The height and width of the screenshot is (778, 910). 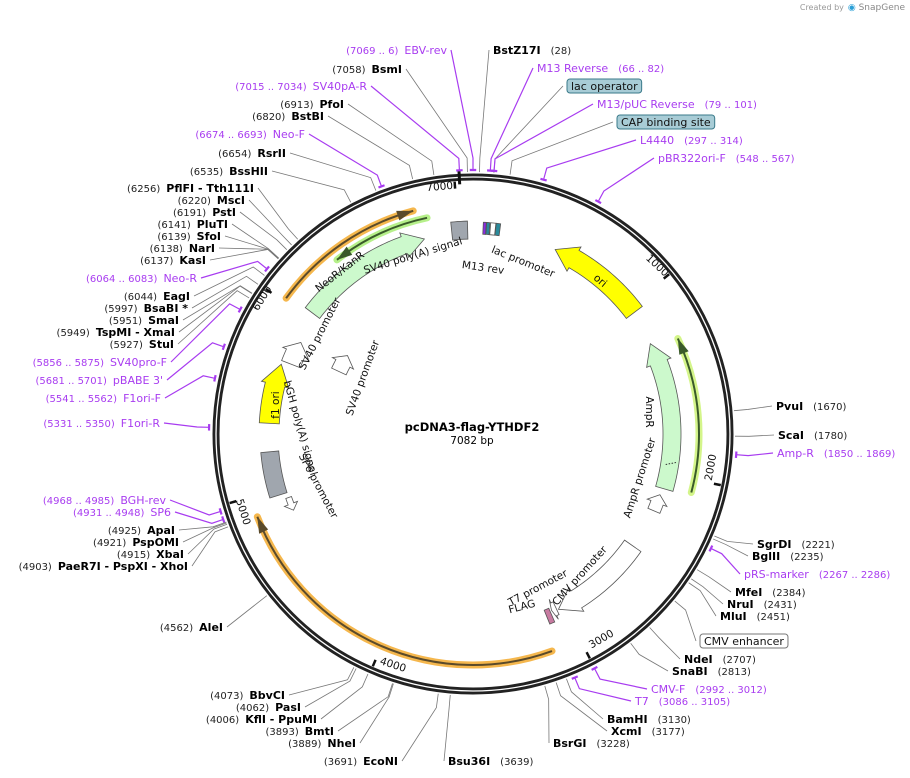 What do you see at coordinates (483, 268) in the screenshot?
I see `feature-label: M13 rev` at bounding box center [483, 268].